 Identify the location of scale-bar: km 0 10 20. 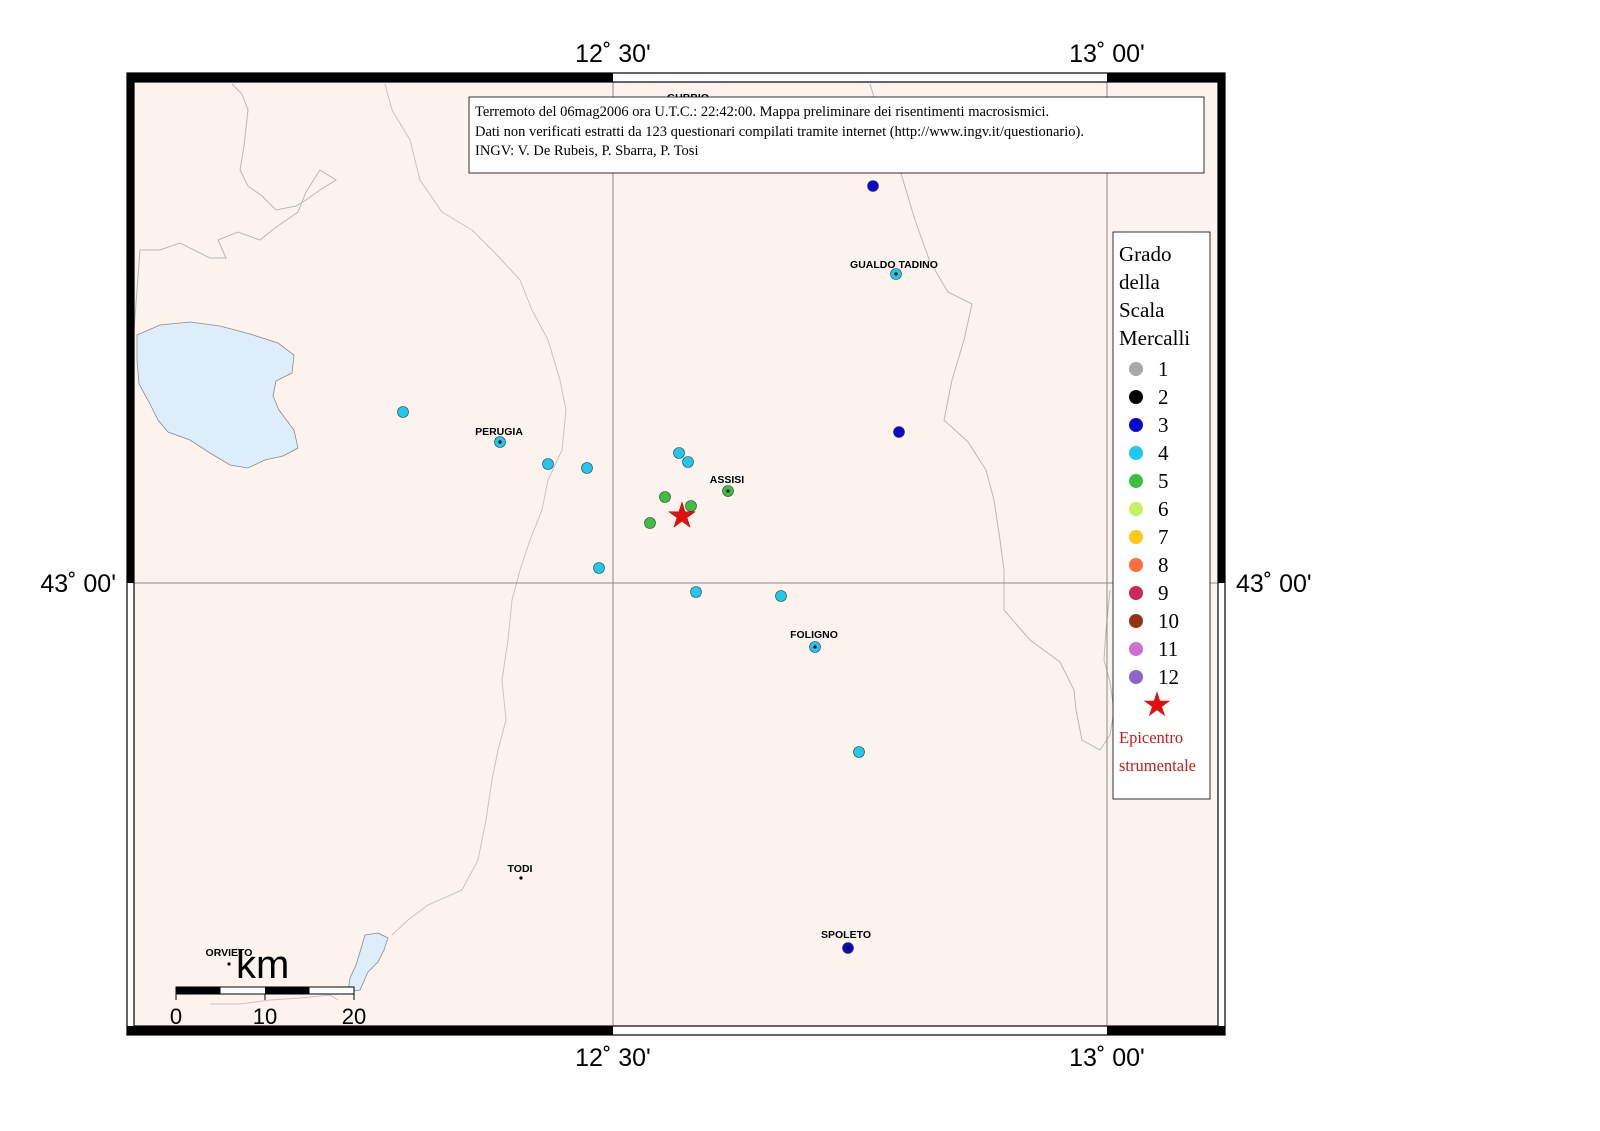
(268, 986).